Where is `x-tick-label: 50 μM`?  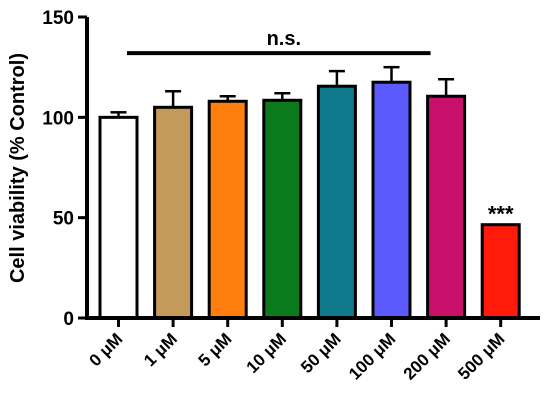
x-tick-label: 50 μM is located at coordinates (321, 353).